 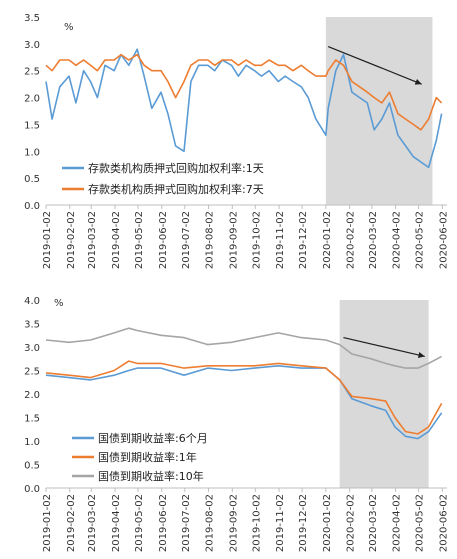 What do you see at coordinates (153, 438) in the screenshot?
I see `legend-label-1: 国债到期收益率:6个月` at bounding box center [153, 438].